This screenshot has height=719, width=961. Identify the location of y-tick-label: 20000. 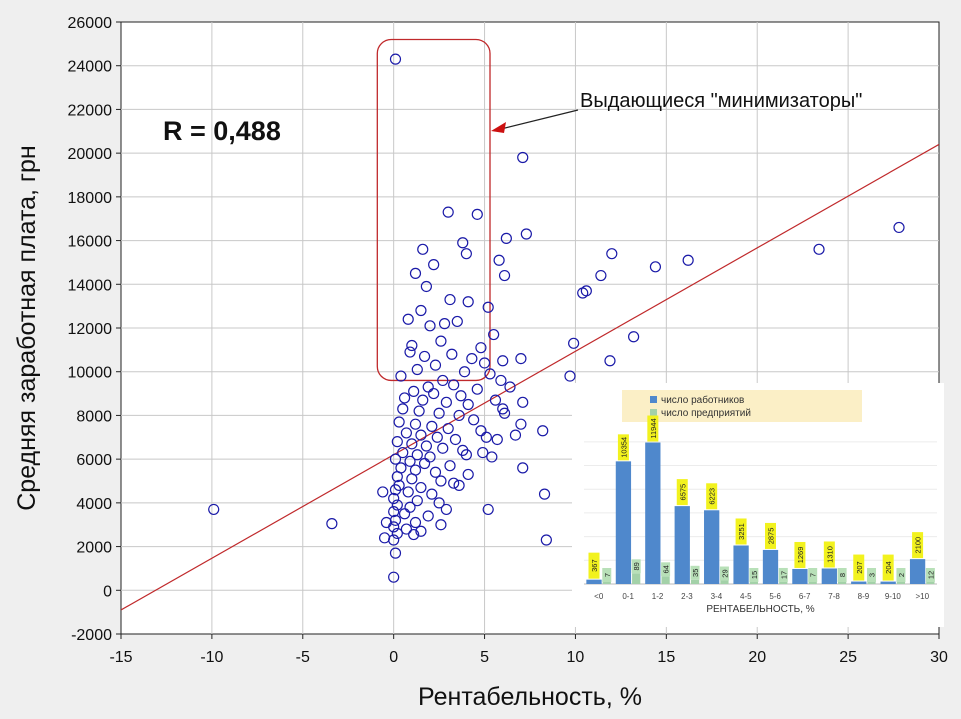
(90, 154).